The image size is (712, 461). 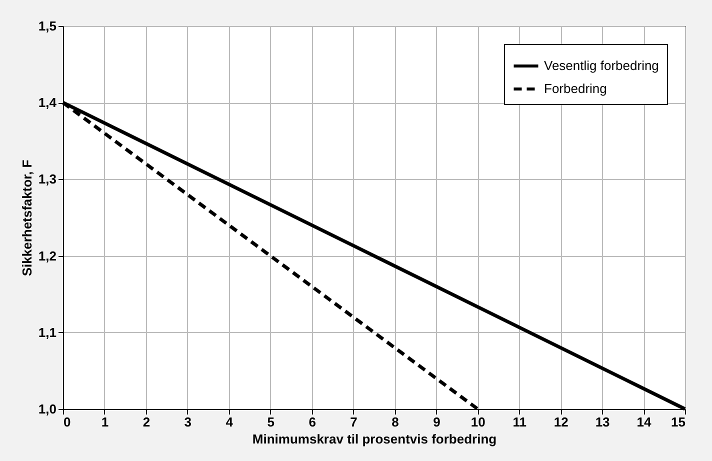 I want to click on y-tick-label: 1,4, so click(x=48, y=102).